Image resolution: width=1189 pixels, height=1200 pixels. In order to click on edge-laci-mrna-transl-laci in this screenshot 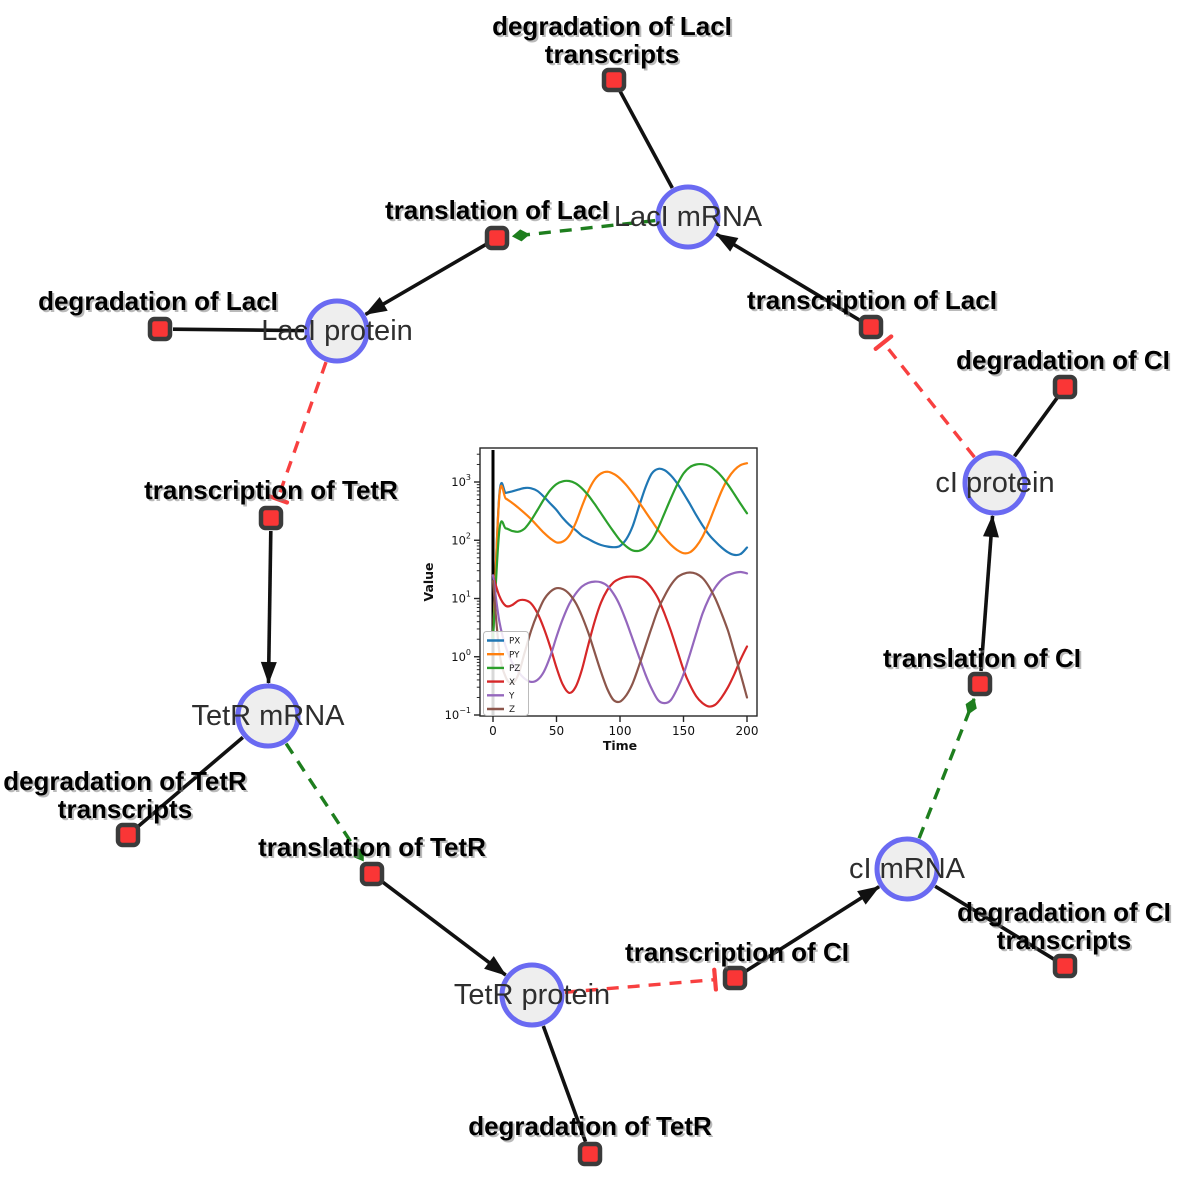, I will do `click(583, 230)`.